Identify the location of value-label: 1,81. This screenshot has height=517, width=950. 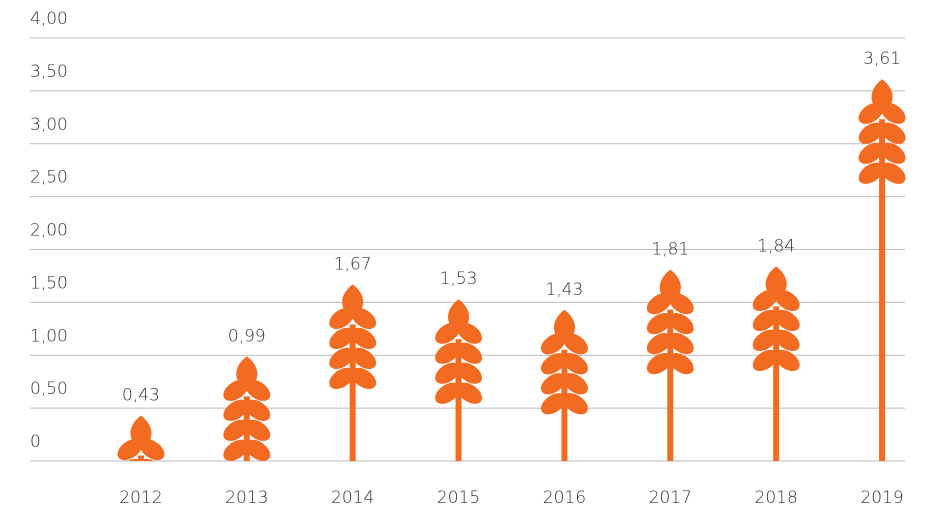
(670, 250).